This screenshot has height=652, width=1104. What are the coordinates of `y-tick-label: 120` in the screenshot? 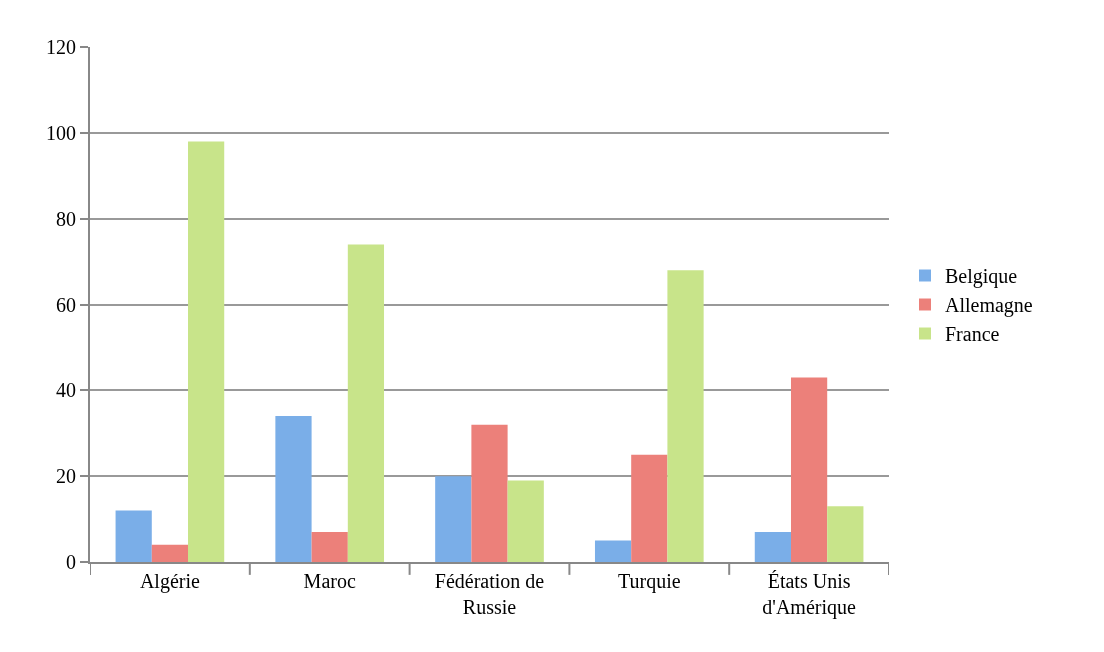 It's located at (61, 47).